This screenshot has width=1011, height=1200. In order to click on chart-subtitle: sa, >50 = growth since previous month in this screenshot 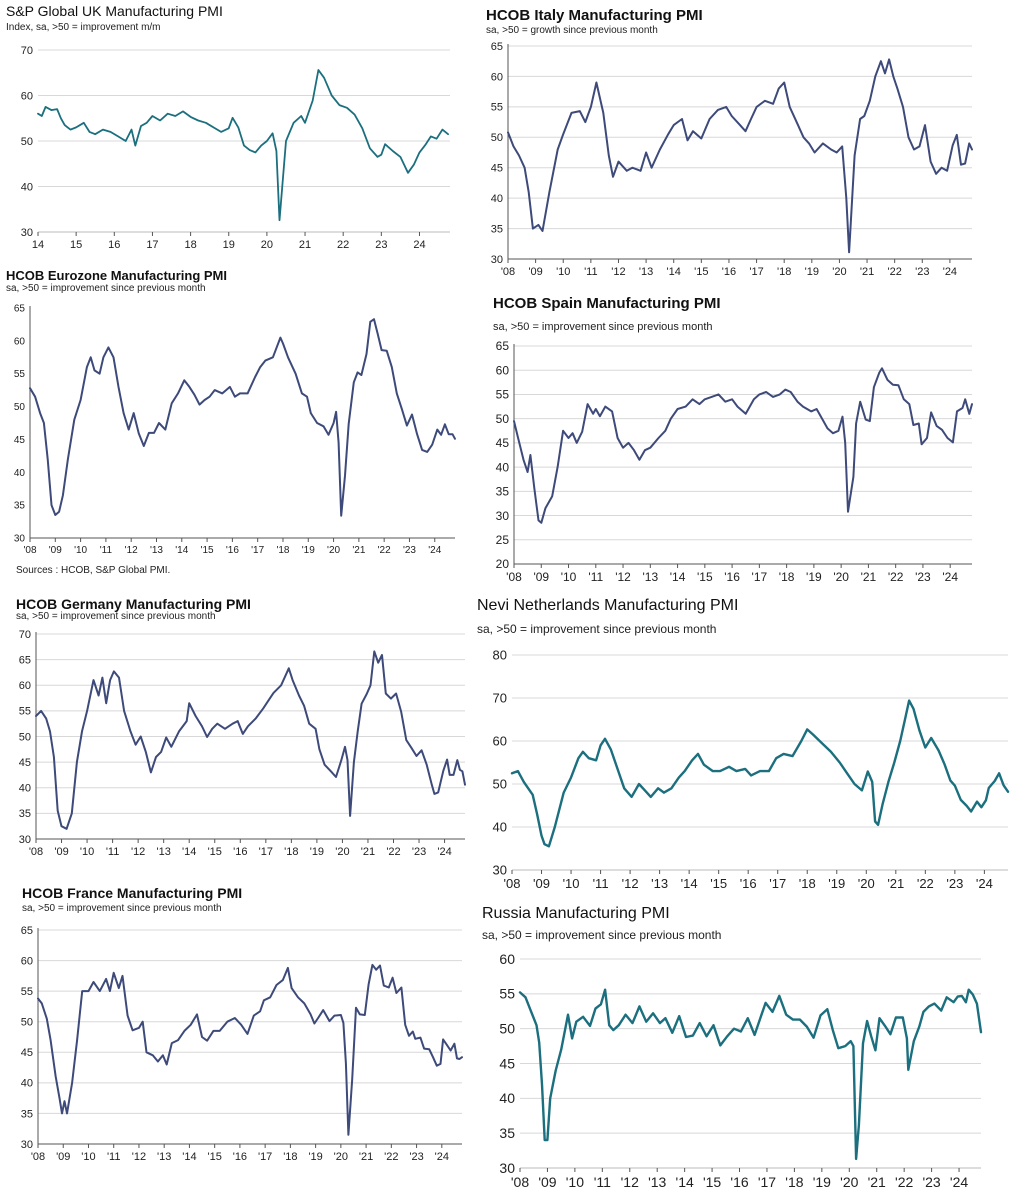, I will do `click(572, 30)`.